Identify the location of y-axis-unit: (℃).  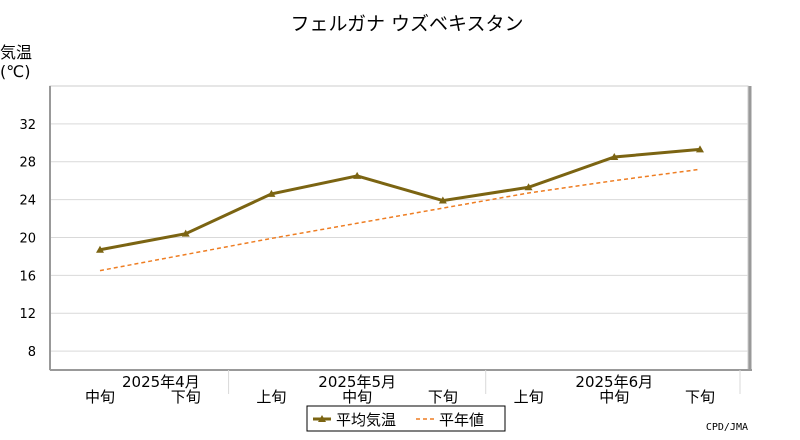
(15, 71).